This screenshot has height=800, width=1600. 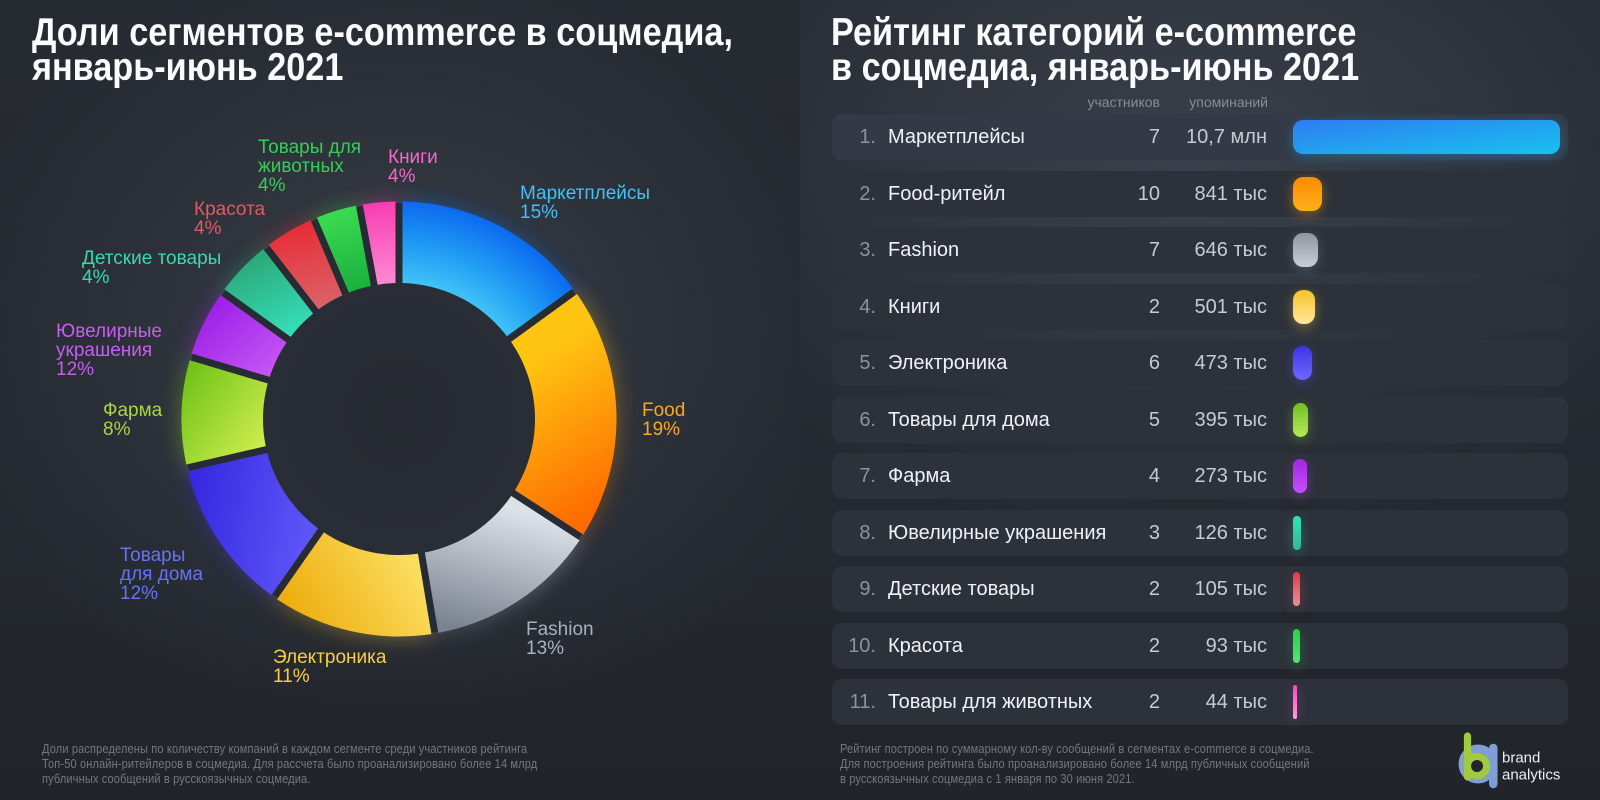 What do you see at coordinates (1521, 758) in the screenshot?
I see `svg-text: brand` at bounding box center [1521, 758].